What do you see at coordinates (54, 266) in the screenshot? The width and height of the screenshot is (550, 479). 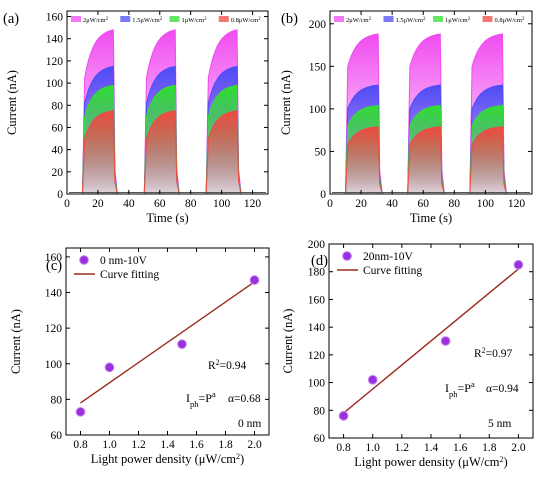 I see `panel-label: (c)` at bounding box center [54, 266].